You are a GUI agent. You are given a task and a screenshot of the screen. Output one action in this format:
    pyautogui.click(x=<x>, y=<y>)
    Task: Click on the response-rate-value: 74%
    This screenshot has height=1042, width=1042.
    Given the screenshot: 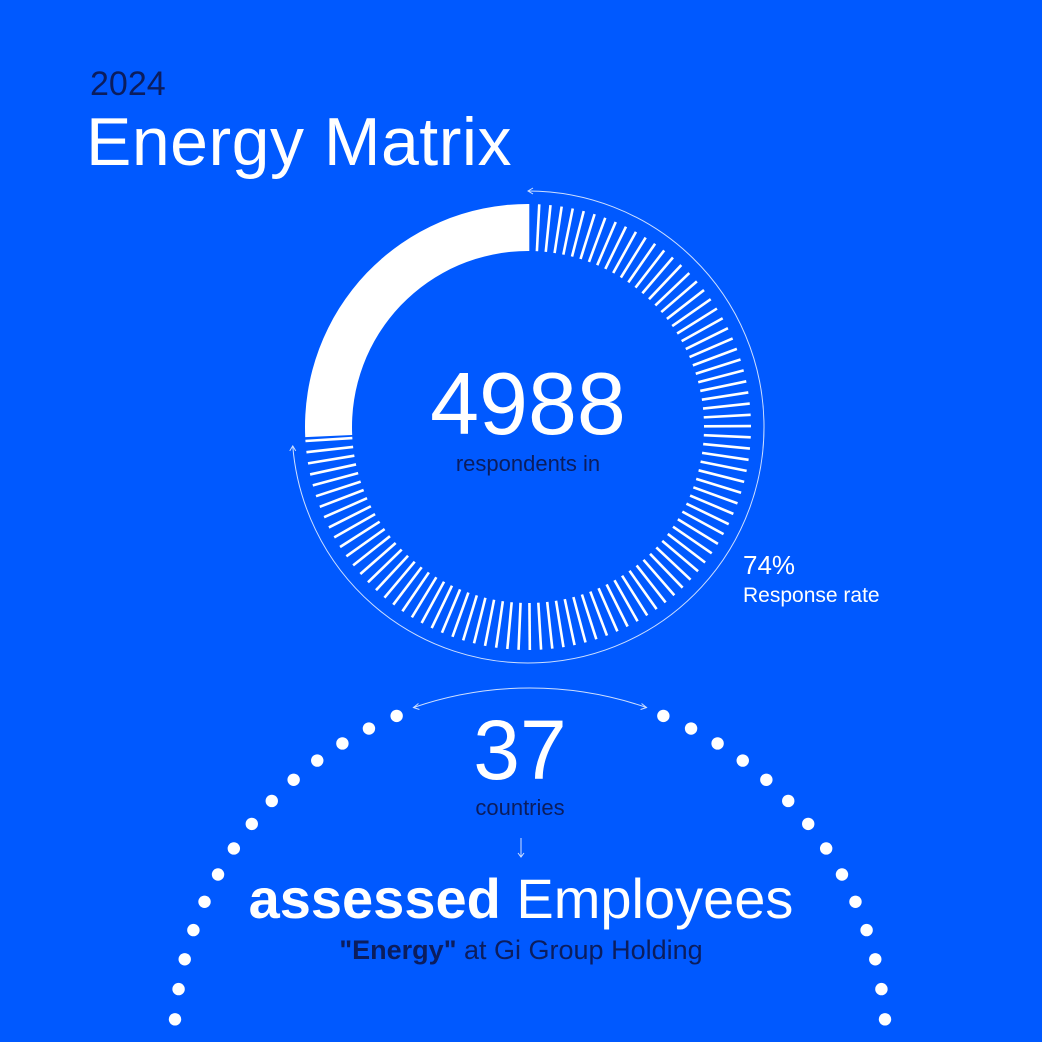 What is the action you would take?
    pyautogui.click(x=769, y=565)
    